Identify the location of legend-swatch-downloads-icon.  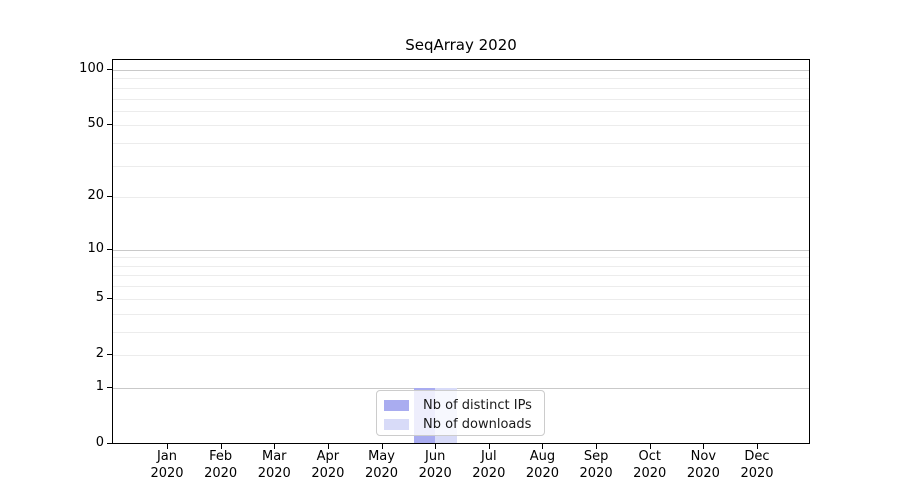
(396, 424).